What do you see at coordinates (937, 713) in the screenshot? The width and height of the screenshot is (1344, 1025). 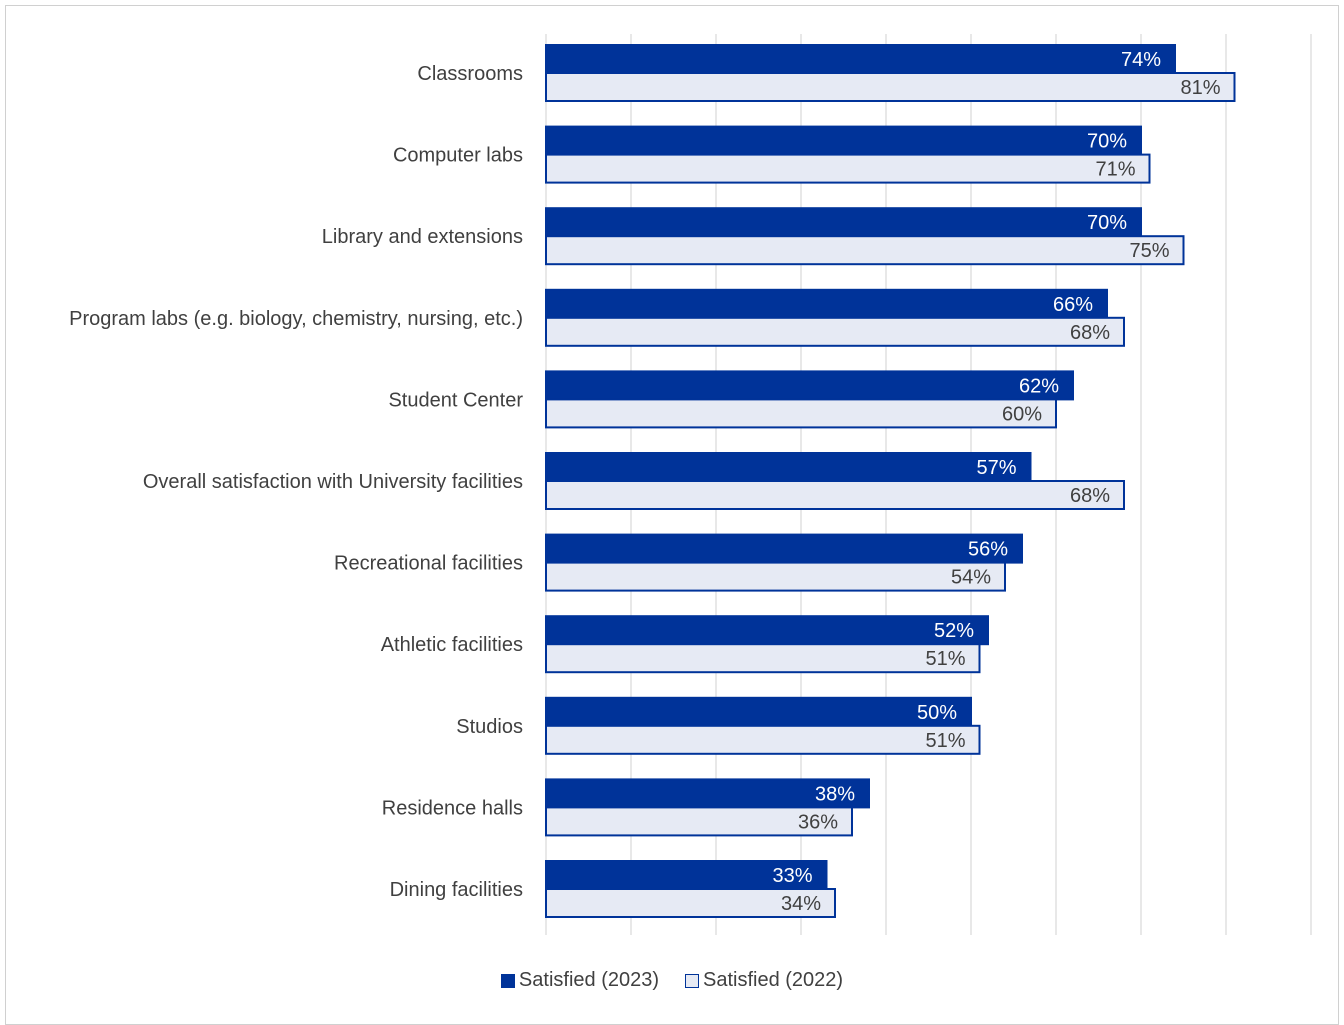 I see `data-label-2023: 50%` at bounding box center [937, 713].